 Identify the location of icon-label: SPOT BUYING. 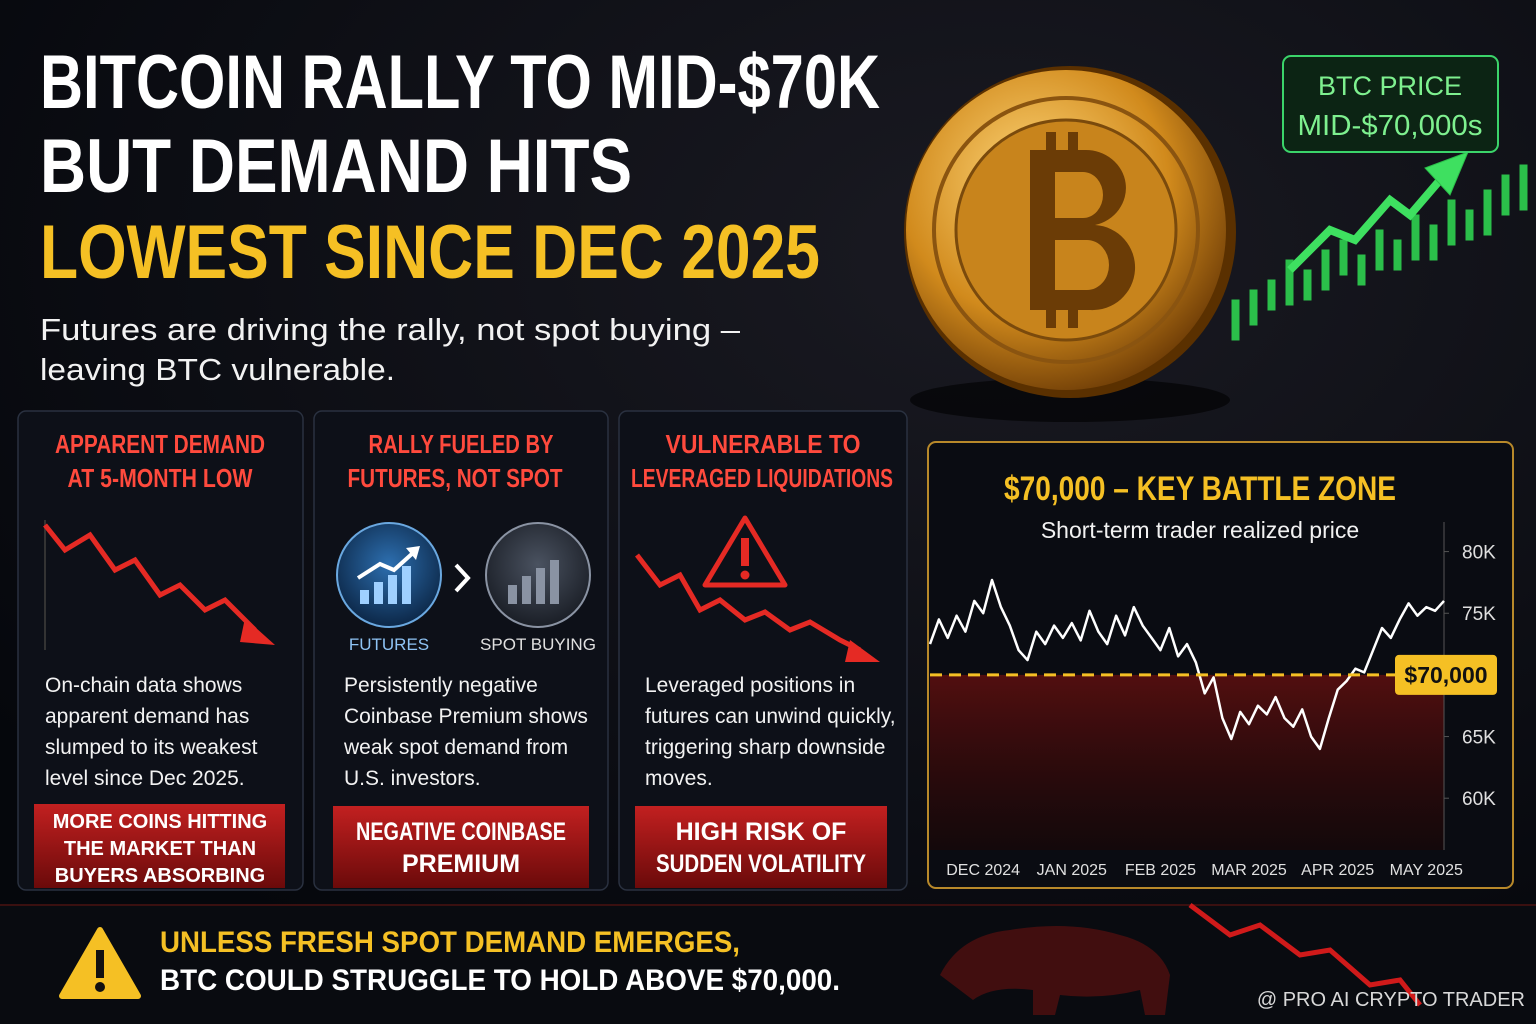
(538, 644).